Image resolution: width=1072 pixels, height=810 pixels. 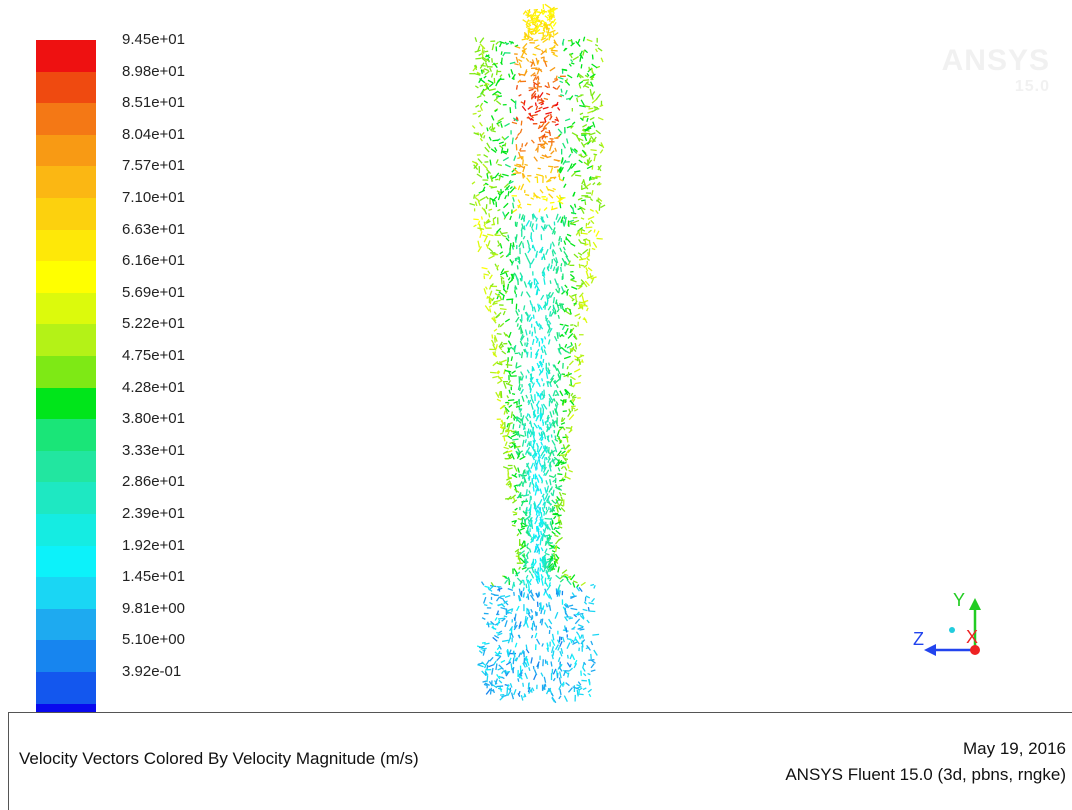 What do you see at coordinates (153, 134) in the screenshot?
I see `legend-tick-label: 8.04e+01` at bounding box center [153, 134].